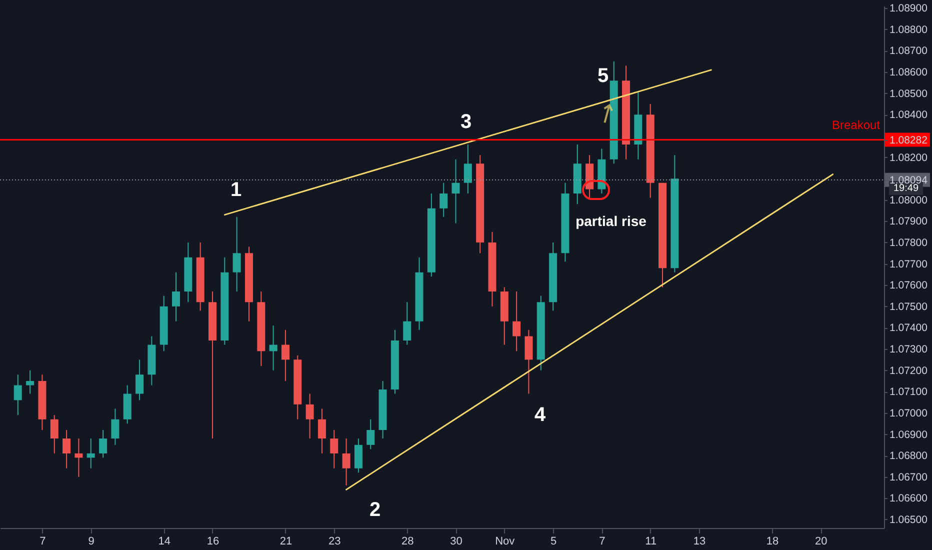 The height and width of the screenshot is (550, 932). I want to click on y-tick-label: 1.08282, so click(909, 140).